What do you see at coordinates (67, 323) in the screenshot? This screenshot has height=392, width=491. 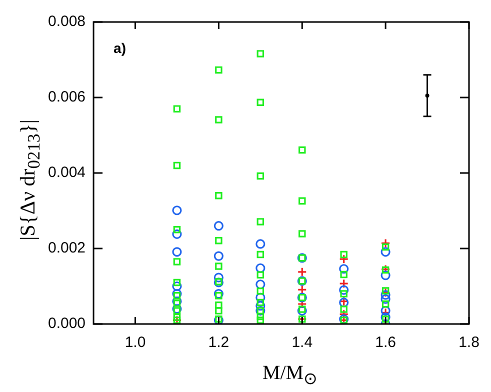 I see `y-tick-label: 0.000` at bounding box center [67, 323].